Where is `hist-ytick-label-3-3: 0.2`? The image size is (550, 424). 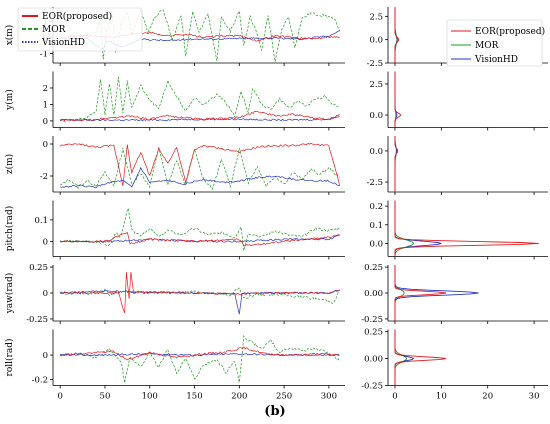
hist-ytick-label-3-3: 0.2 is located at coordinates (376, 207).